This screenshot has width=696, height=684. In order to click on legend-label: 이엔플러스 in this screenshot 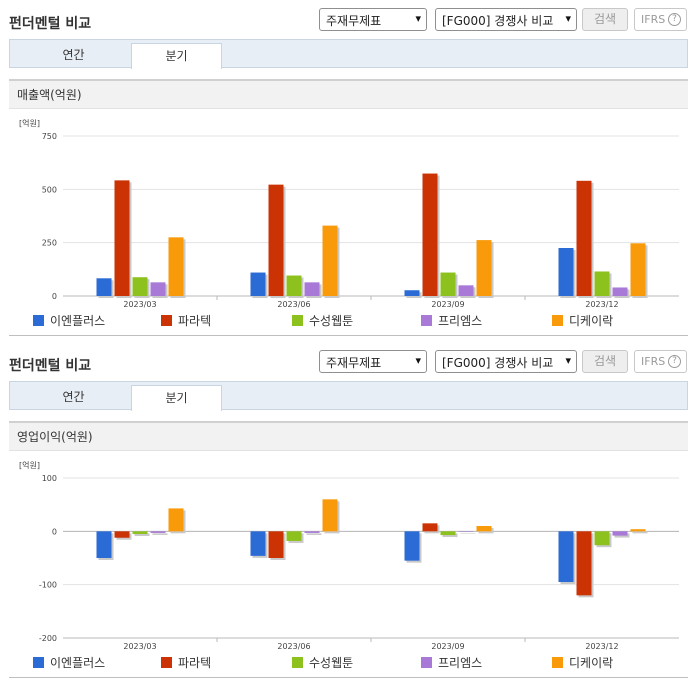, I will do `click(78, 663)`.